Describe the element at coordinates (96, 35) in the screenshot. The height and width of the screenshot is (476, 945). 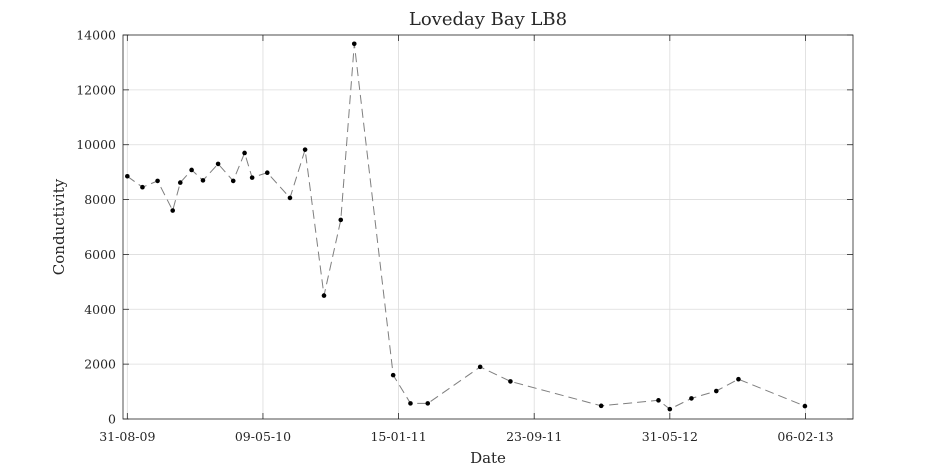
I see `y-tick-label: 14000` at that location.